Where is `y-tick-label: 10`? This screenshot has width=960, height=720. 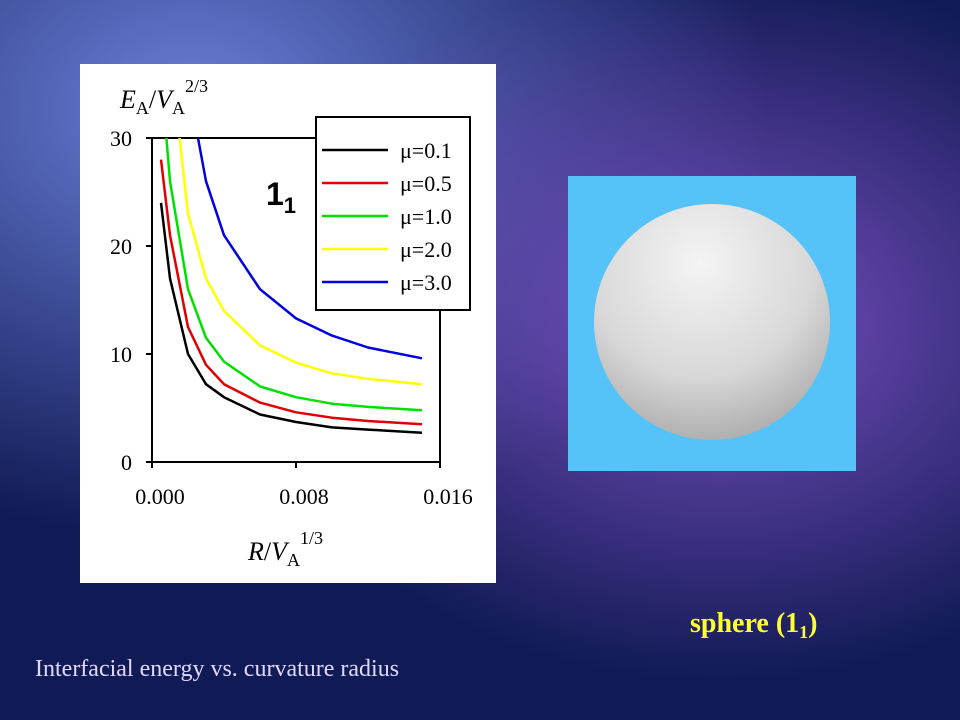
y-tick-label: 10 is located at coordinates (121, 354).